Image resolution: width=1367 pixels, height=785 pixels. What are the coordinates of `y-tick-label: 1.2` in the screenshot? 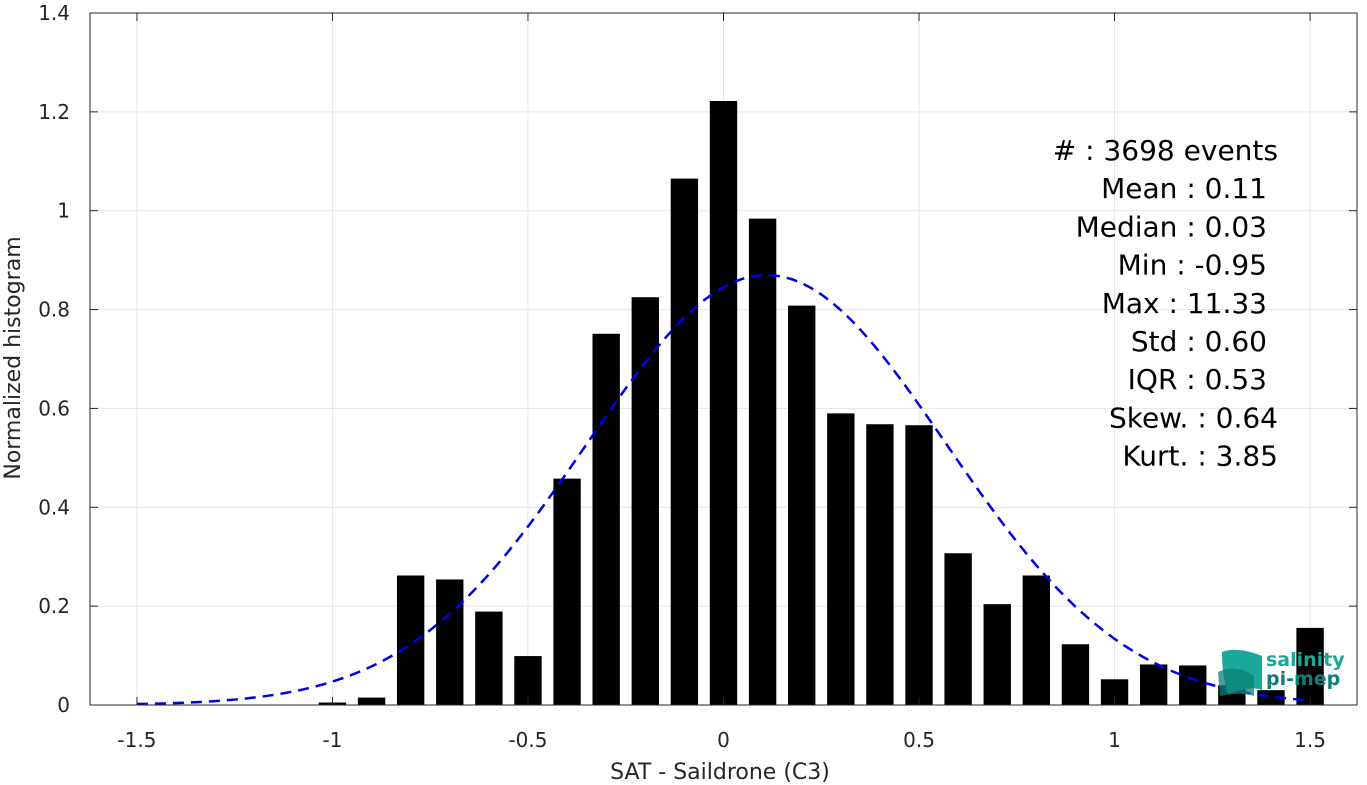 It's located at (54, 112).